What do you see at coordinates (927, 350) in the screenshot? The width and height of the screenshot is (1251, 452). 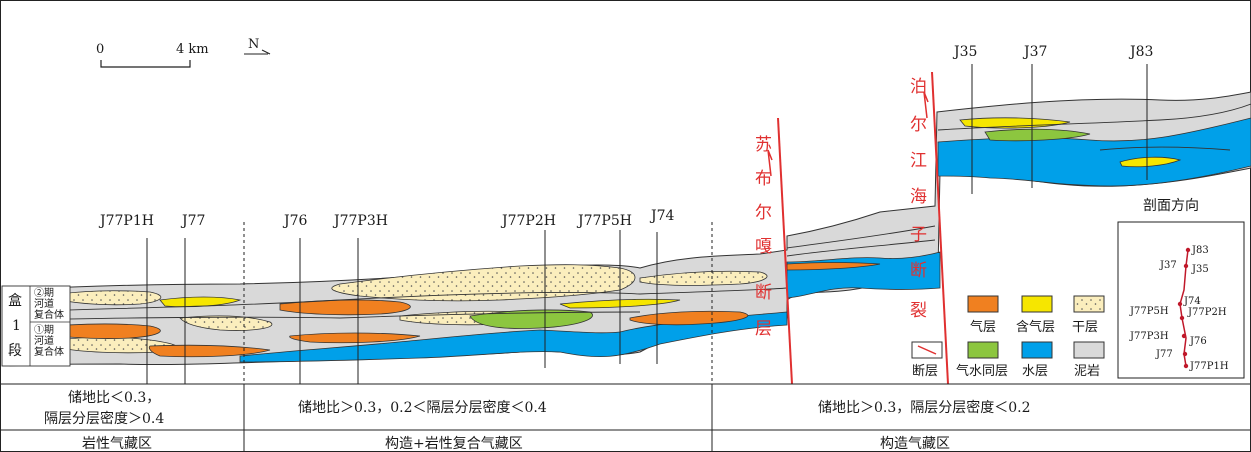 I see `legend-fault-arrow-icon` at bounding box center [927, 350].